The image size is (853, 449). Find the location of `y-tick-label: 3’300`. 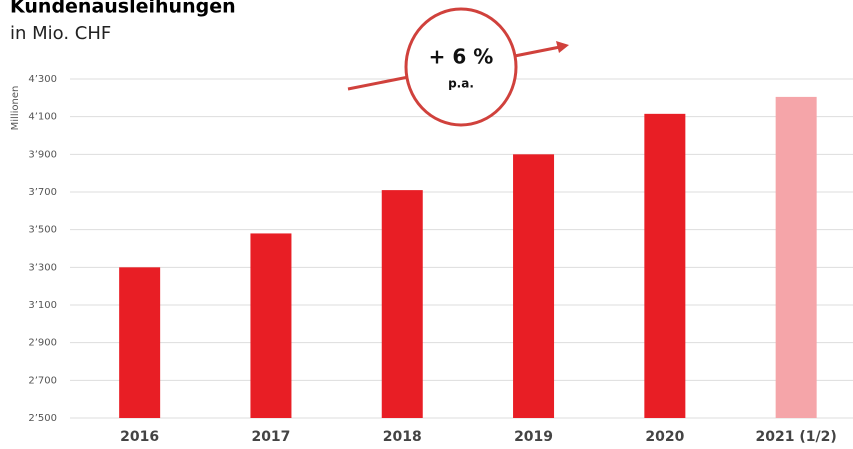

y-tick-label: 3’300 is located at coordinates (42, 267).